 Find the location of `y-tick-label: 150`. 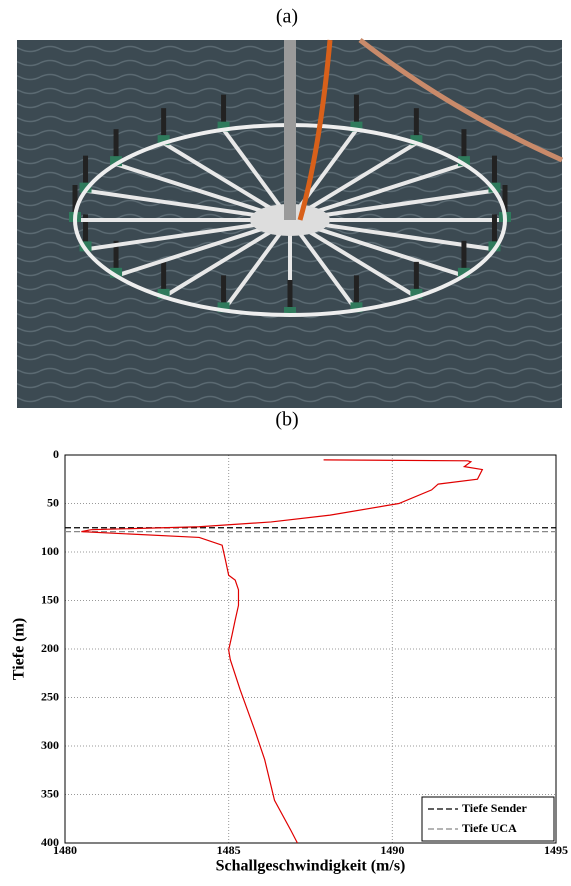

y-tick-label: 150 is located at coordinates (50, 599).